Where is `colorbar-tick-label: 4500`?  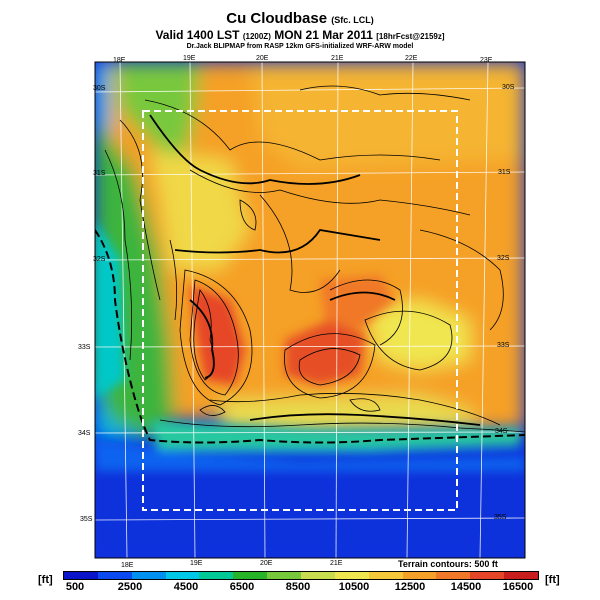 colorbar-tick-label: 4500 is located at coordinates (186, 587).